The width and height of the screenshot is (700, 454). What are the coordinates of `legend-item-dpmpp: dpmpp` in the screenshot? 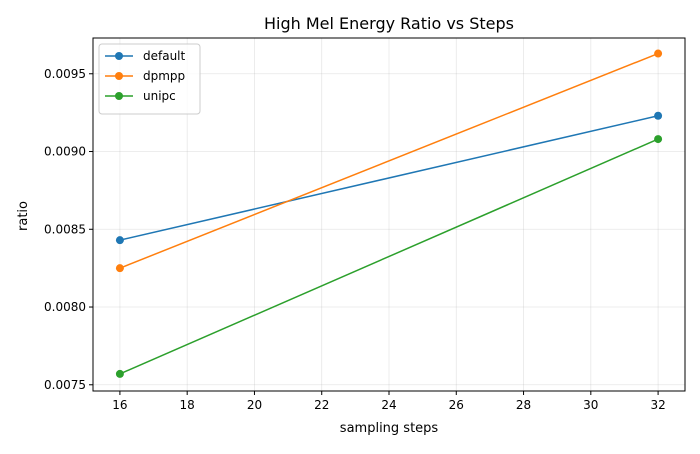 It's located at (145, 76).